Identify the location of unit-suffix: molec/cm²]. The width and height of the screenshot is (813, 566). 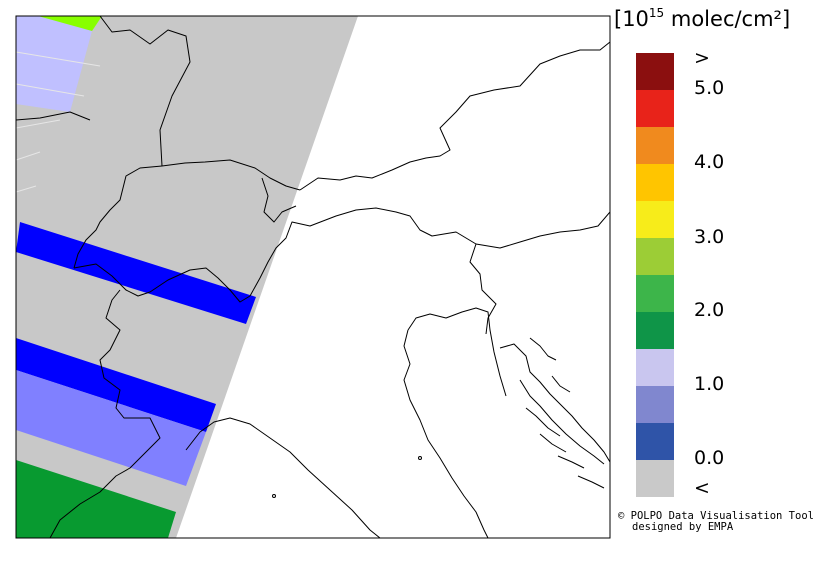
(727, 19).